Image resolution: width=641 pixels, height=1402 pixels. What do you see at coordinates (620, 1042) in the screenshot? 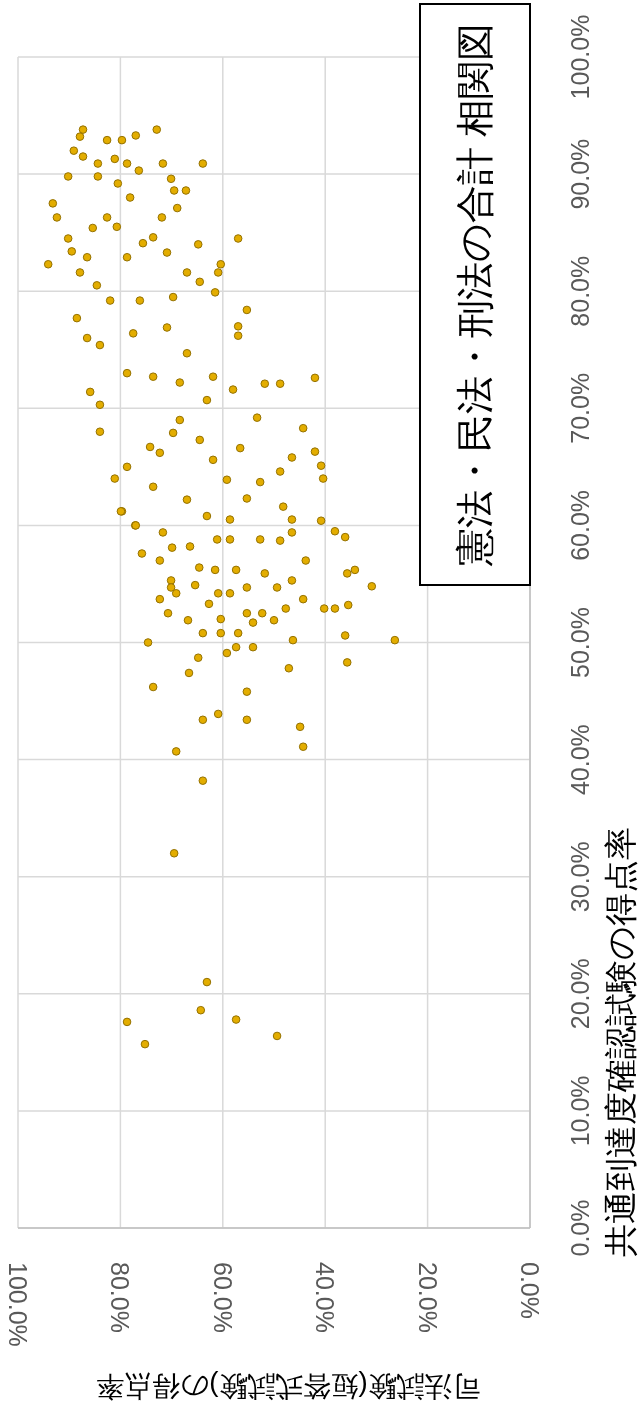
I see `y-axis-title: 共通到達度確認試験の得点率` at bounding box center [620, 1042].